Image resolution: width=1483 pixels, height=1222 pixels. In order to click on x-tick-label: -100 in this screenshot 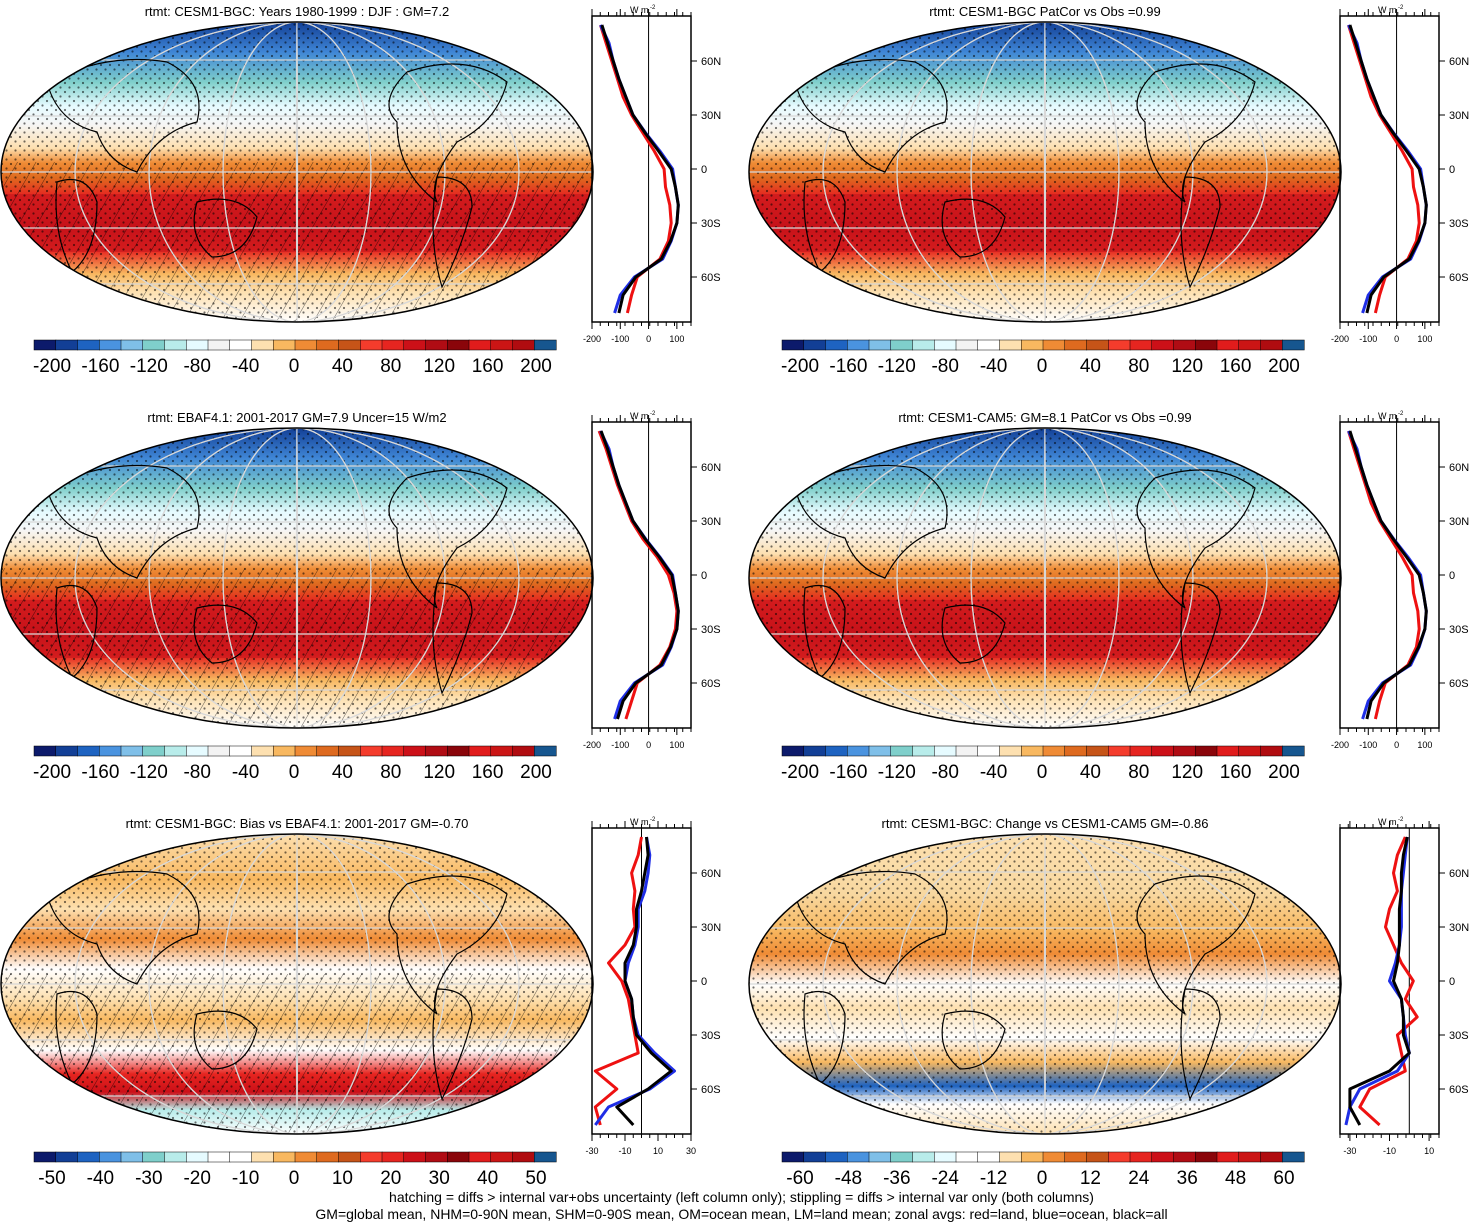, I will do `click(620, 745)`.